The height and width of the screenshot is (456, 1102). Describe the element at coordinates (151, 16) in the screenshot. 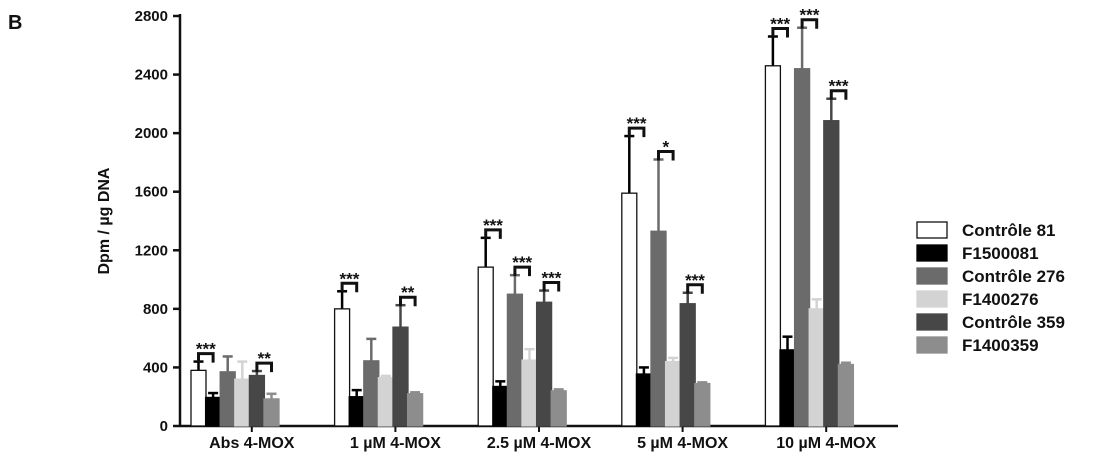

I see `y-tick-label: 2800` at that location.